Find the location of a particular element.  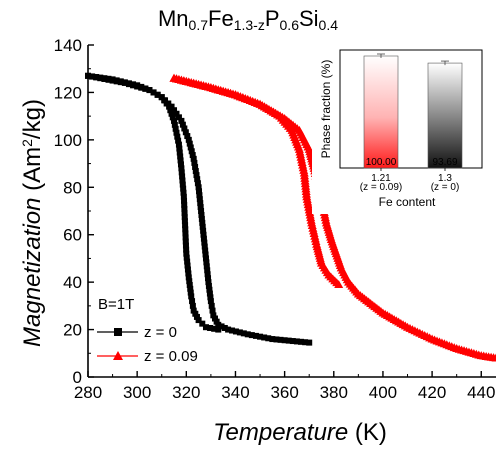

chart-title: Mn0.7Fe1.3-zP0.6Si0.4 is located at coordinates (248, 19).